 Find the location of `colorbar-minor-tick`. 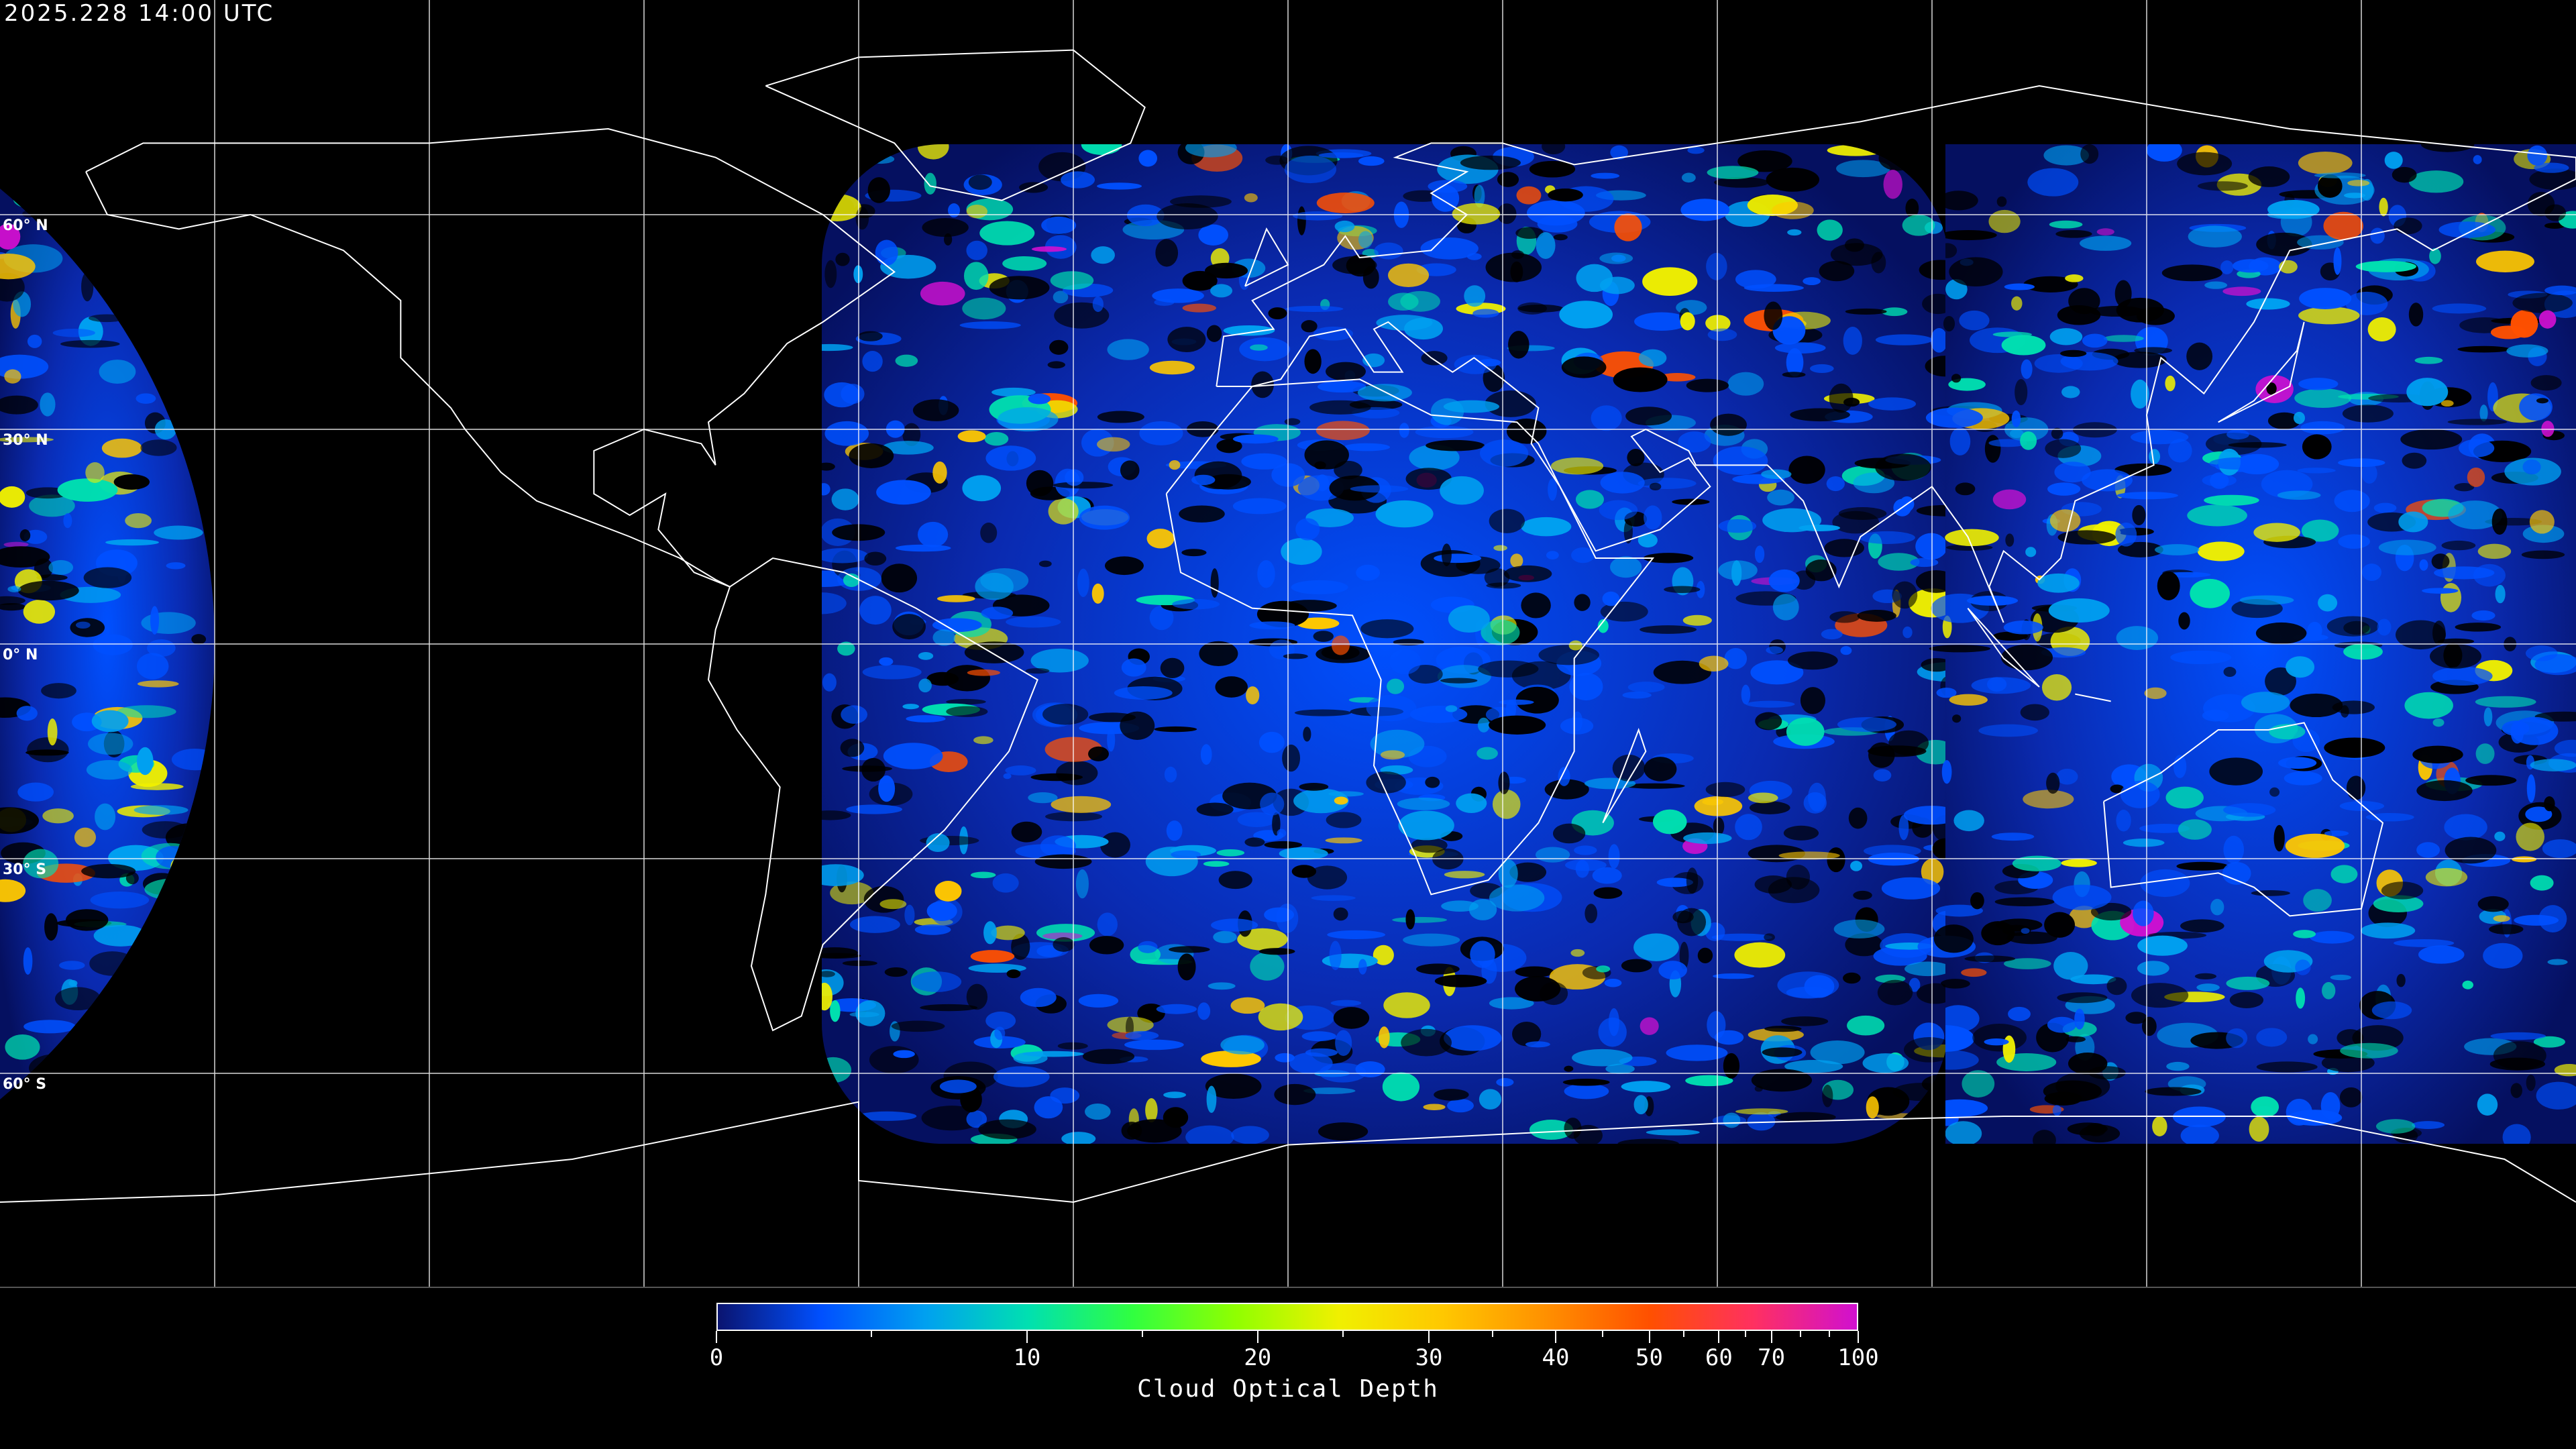

colorbar-minor-tick is located at coordinates (1745, 1334).